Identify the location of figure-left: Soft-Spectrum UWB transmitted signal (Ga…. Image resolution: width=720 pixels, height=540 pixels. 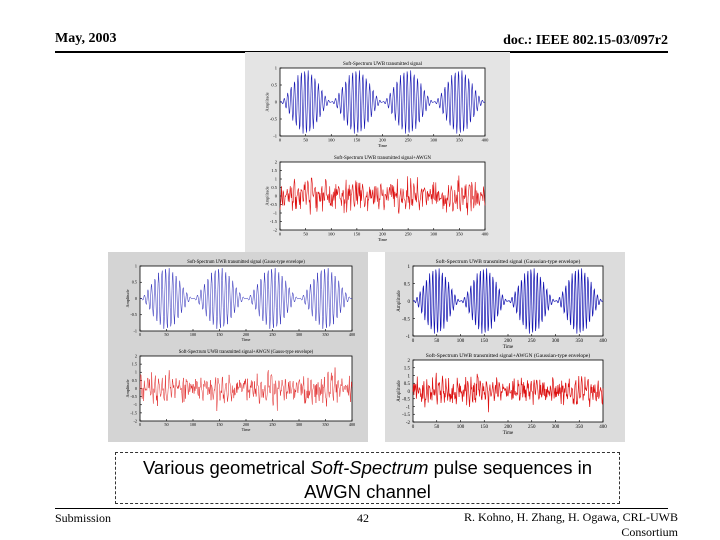
(238, 347).